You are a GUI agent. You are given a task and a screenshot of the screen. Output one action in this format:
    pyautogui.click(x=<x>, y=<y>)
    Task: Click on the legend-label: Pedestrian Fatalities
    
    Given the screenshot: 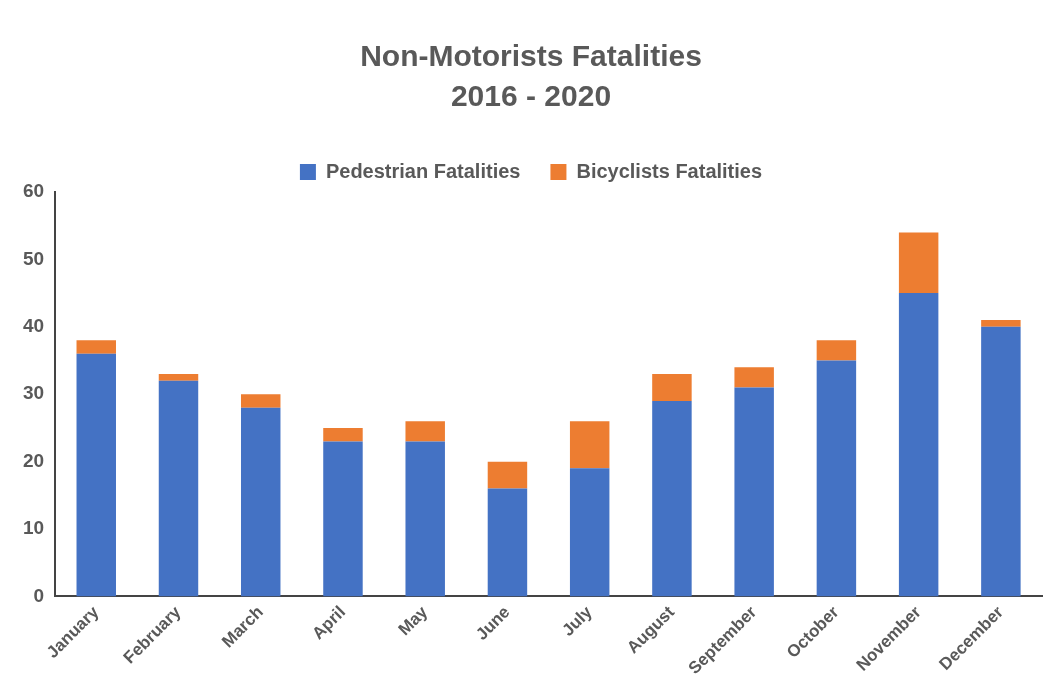 What is the action you would take?
    pyautogui.click(x=423, y=170)
    